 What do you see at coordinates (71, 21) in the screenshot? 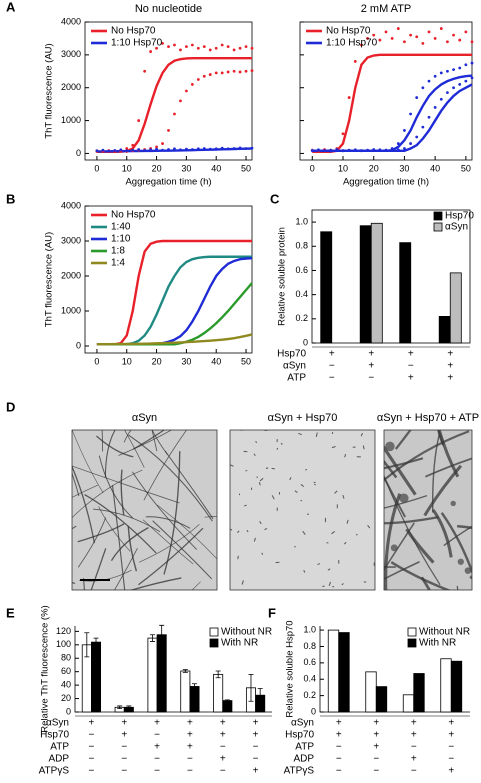
I see `y-tick-label: 4000` at bounding box center [71, 21].